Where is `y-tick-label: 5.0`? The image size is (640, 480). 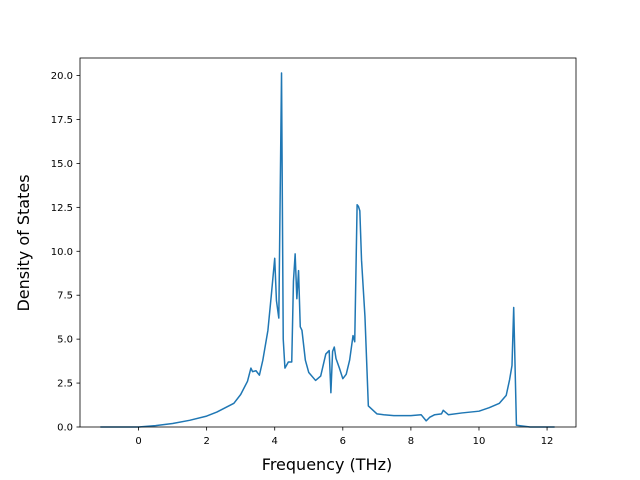
y-tick-label: 5.0 is located at coordinates (65, 340).